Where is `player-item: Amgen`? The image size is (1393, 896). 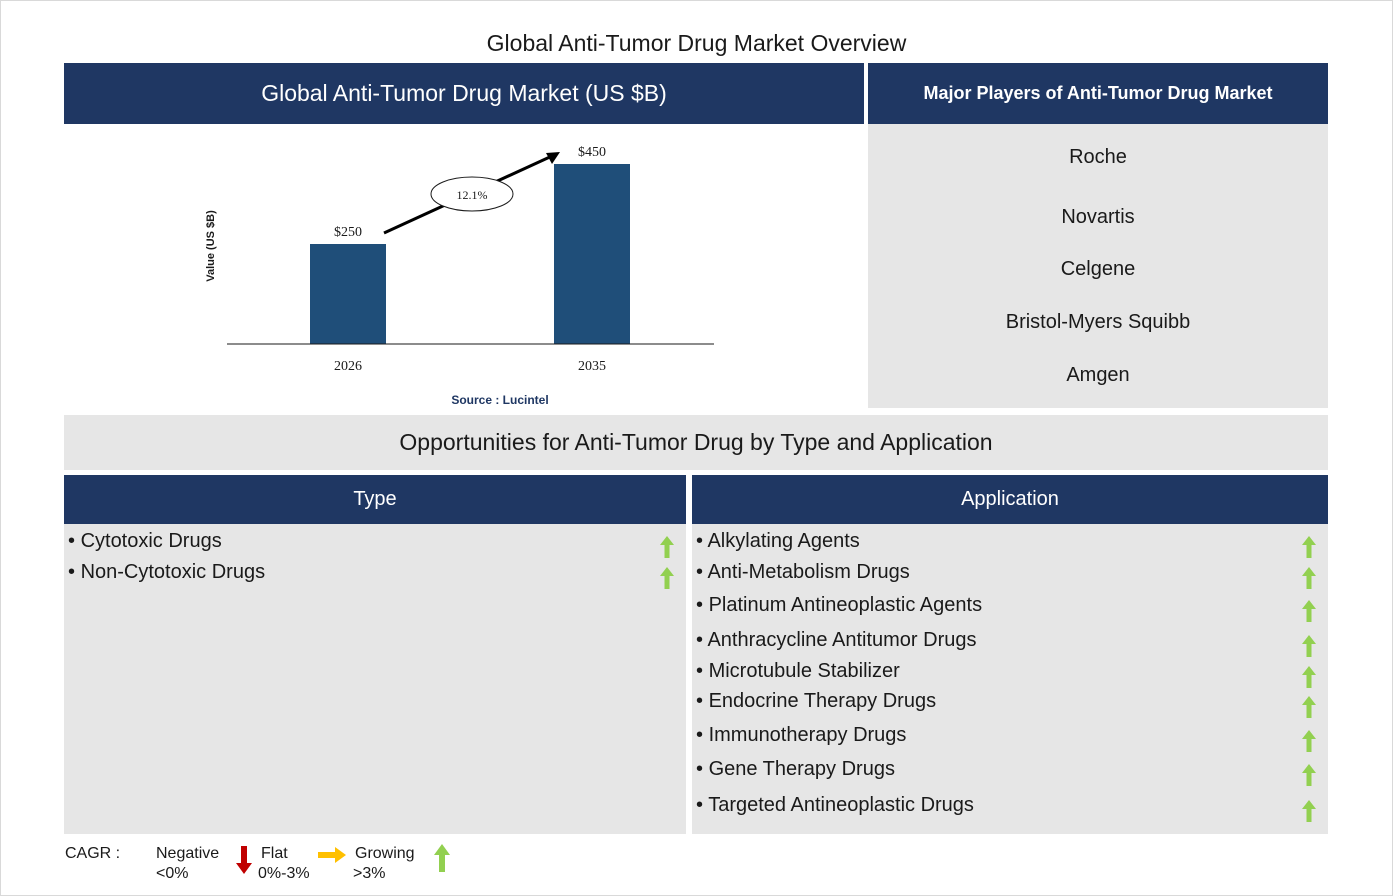 player-item: Amgen is located at coordinates (1098, 375).